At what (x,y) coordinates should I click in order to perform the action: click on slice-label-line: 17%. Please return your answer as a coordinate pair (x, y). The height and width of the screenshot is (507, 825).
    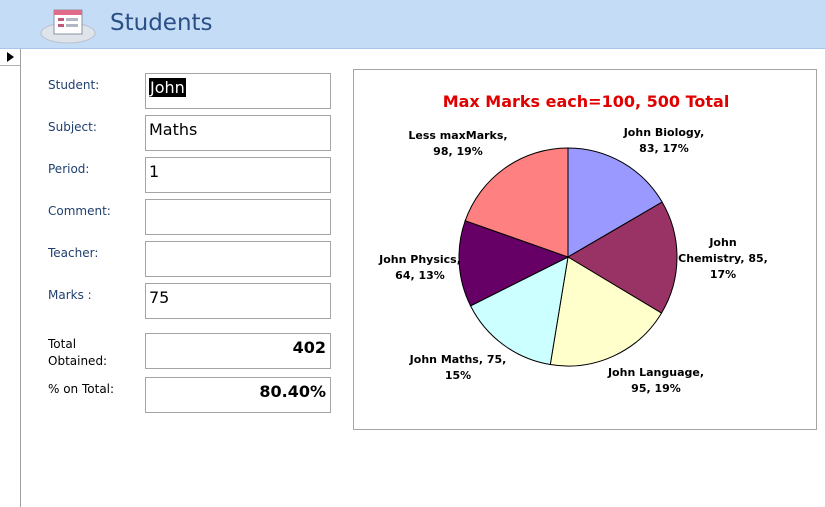
    Looking at the image, I should click on (723, 274).